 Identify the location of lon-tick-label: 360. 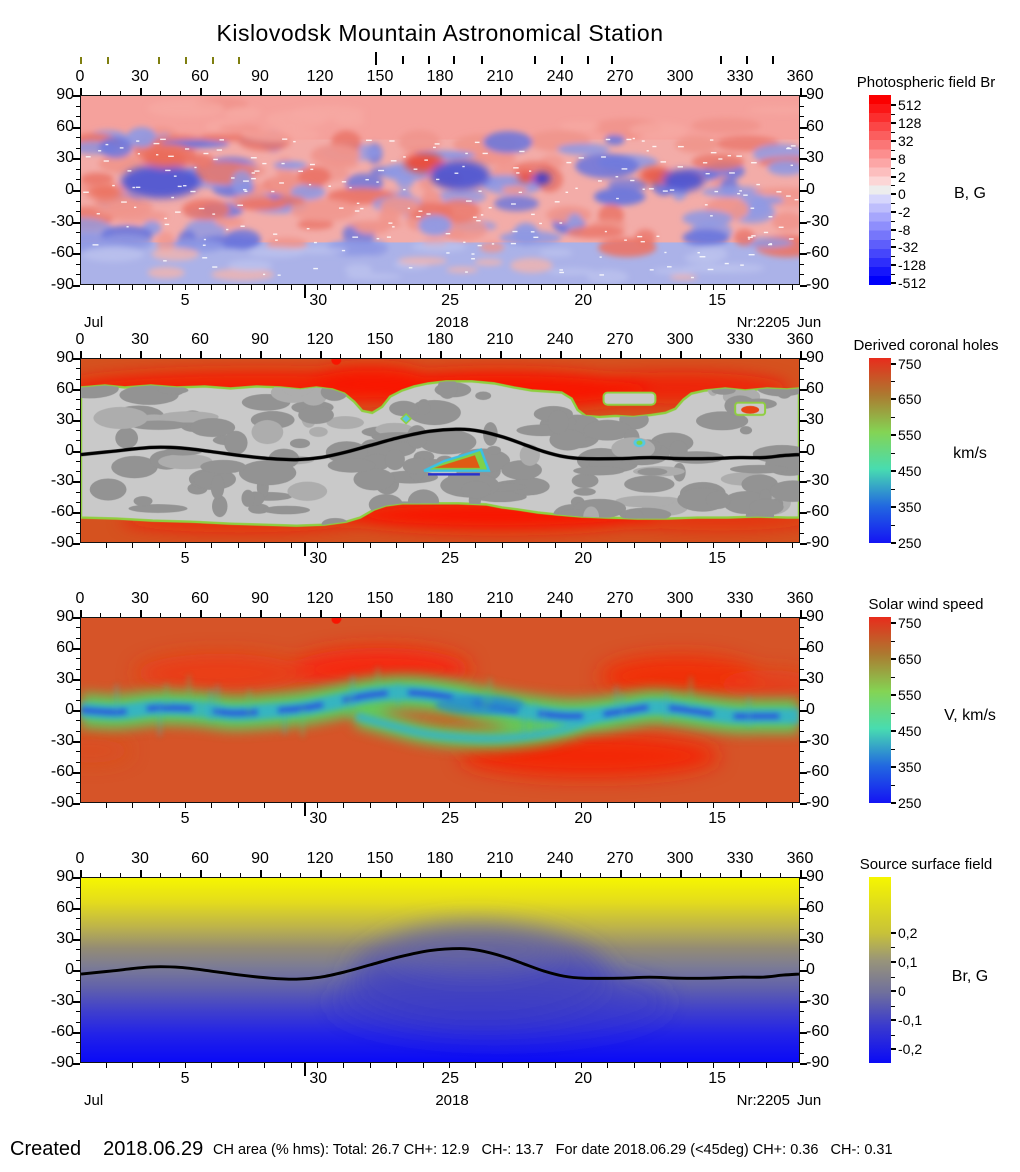
(800, 76).